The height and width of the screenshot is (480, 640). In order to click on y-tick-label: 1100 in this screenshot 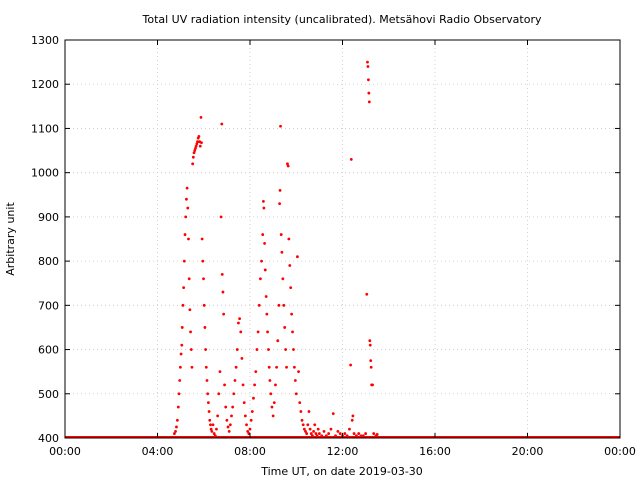, I will do `click(45, 128)`.